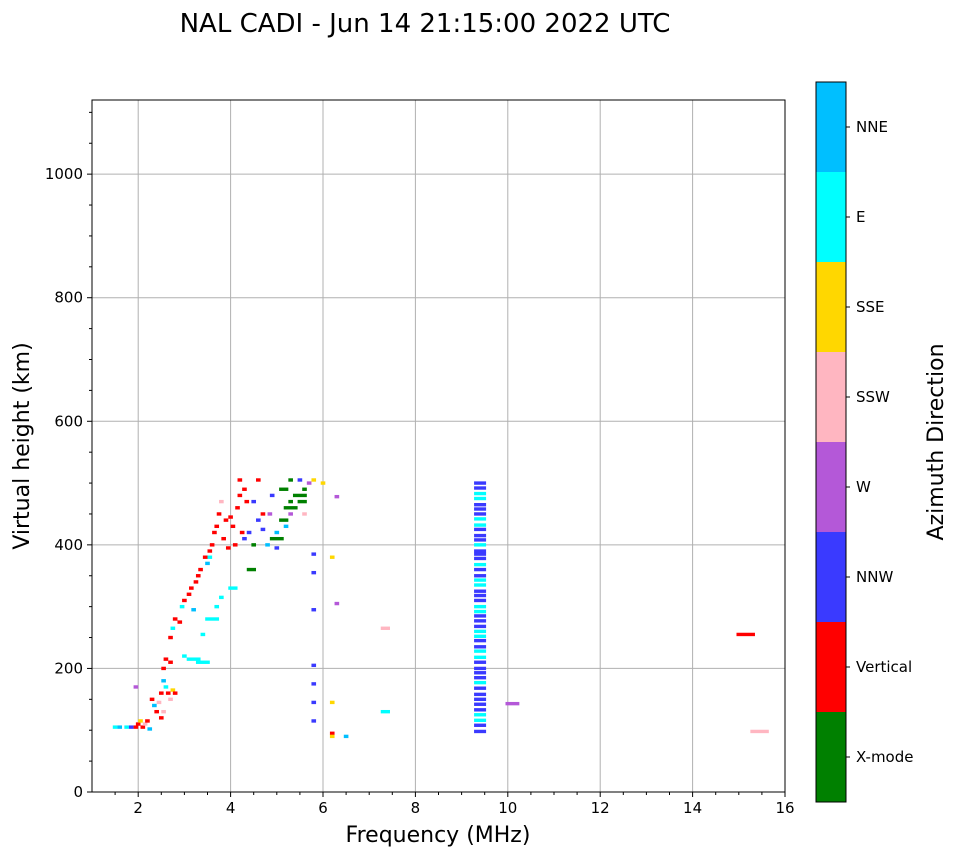 Image resolution: width=958 pixels, height=861 pixels. I want to click on colorbar-label: Azimuth Direction, so click(936, 441).